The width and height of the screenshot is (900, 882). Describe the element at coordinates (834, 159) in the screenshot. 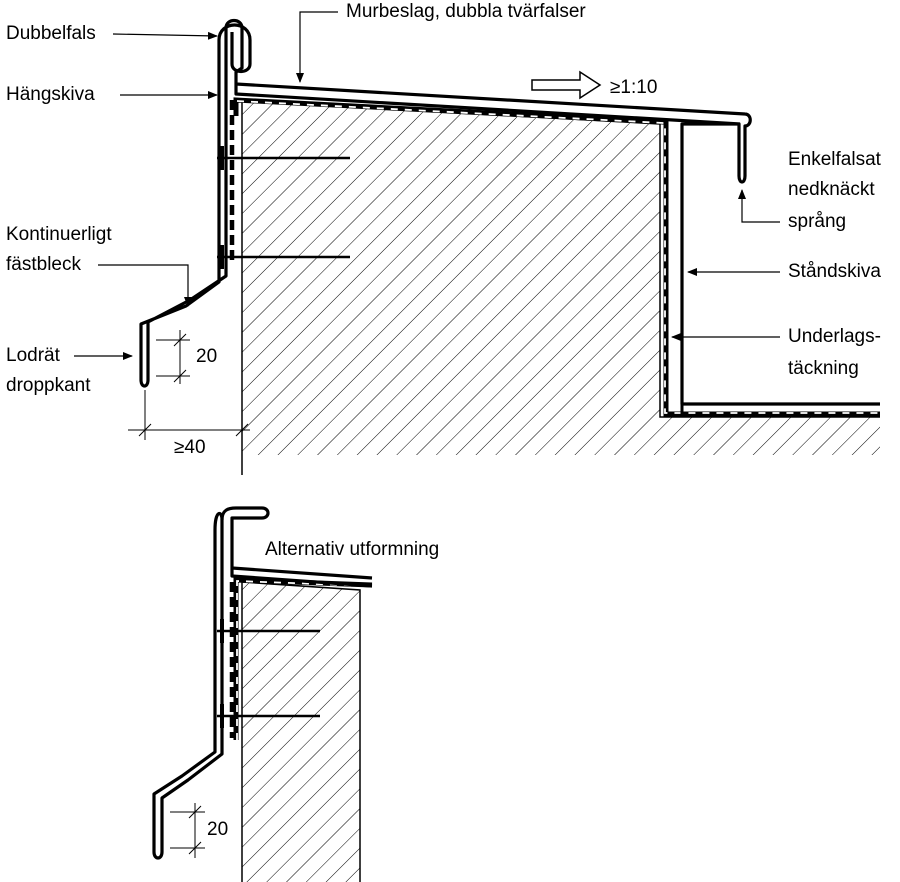

I see `label-enkelfalsat-1: Enkelfalsat` at that location.